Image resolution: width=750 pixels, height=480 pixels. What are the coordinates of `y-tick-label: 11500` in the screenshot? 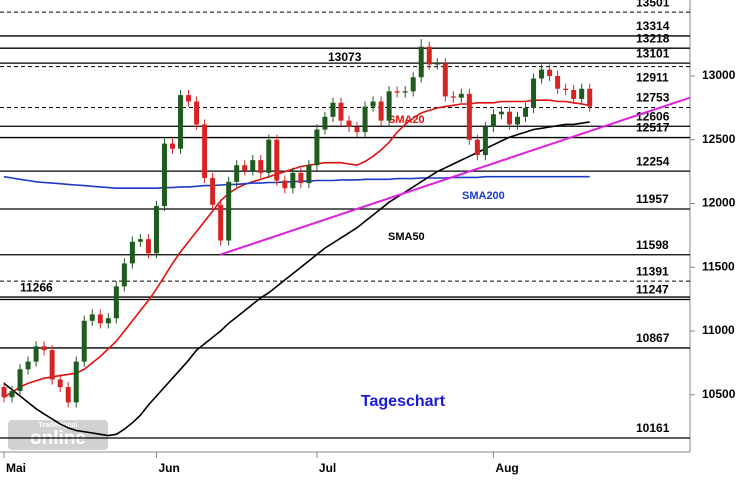 It's located at (718, 266).